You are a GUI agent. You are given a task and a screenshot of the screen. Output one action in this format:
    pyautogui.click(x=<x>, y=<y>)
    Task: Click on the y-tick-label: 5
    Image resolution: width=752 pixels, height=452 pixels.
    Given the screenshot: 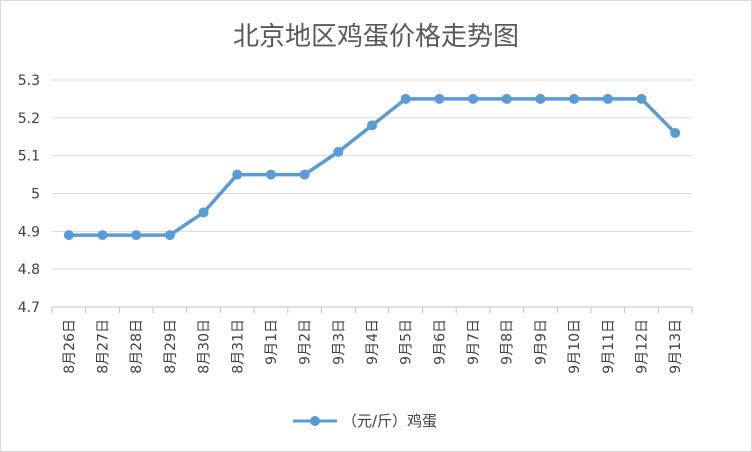 What is the action you would take?
    pyautogui.click(x=35, y=195)
    